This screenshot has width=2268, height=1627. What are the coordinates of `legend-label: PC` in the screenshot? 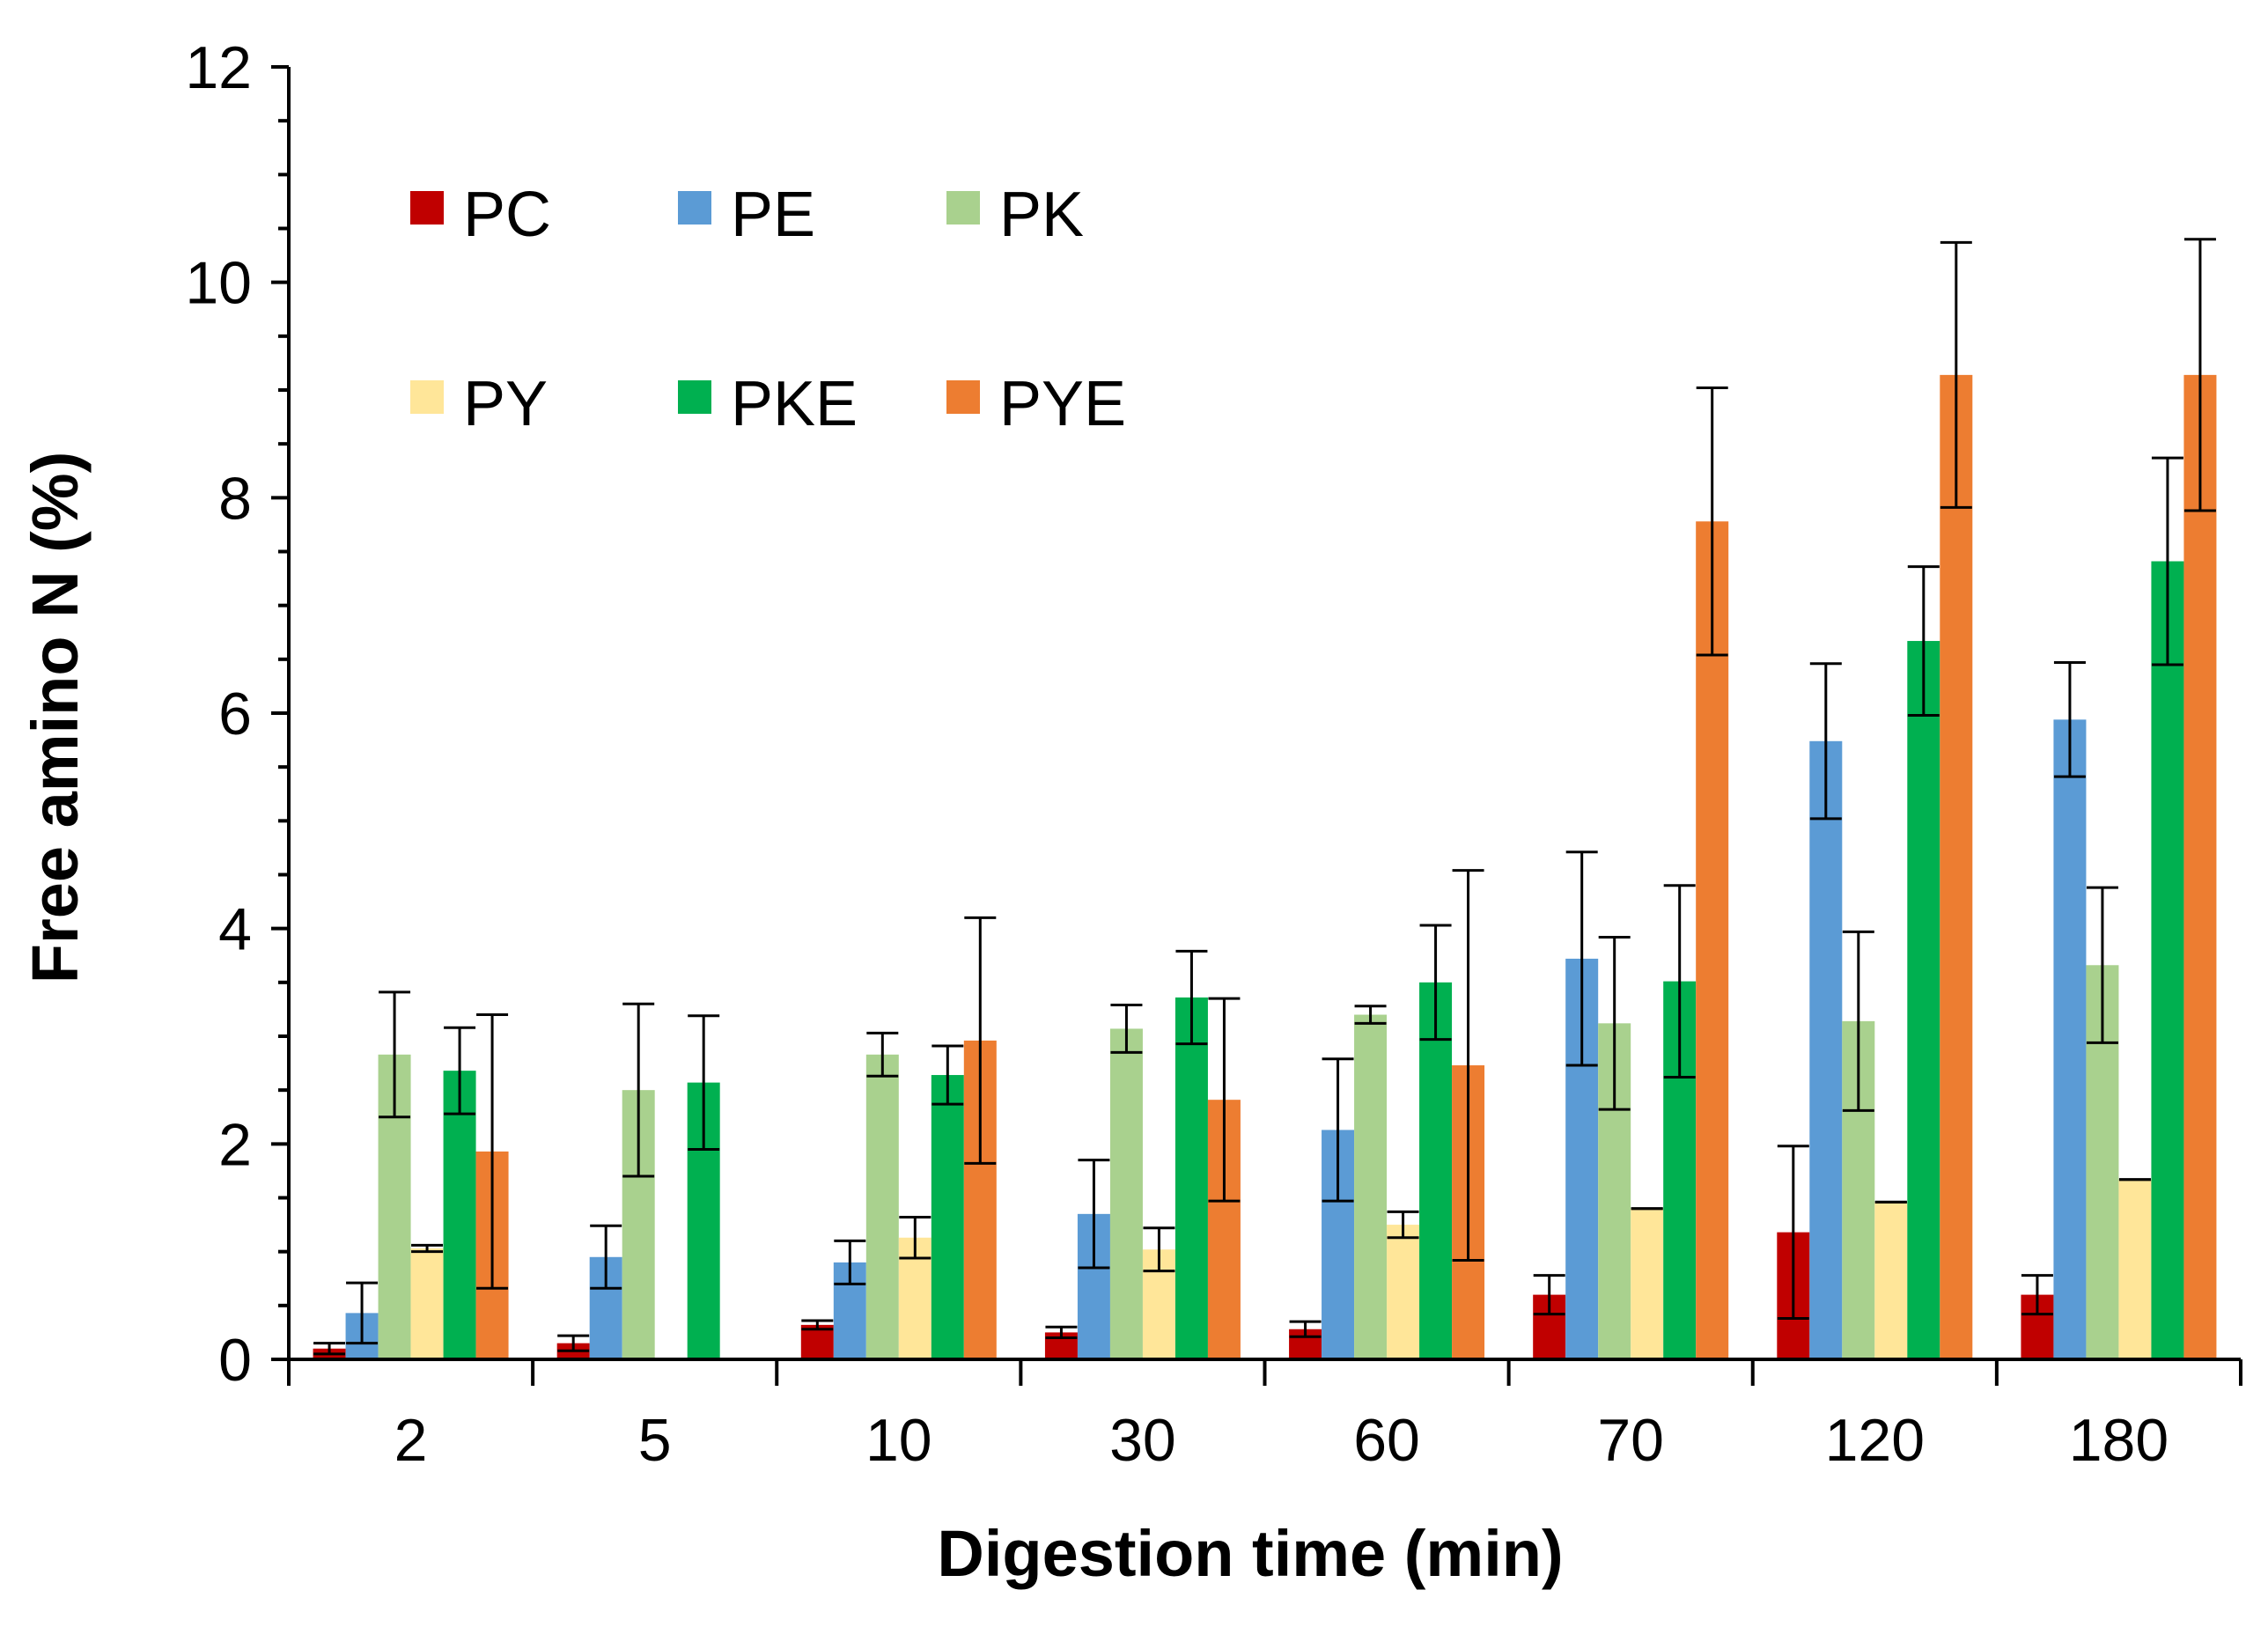 It's located at (507, 215).